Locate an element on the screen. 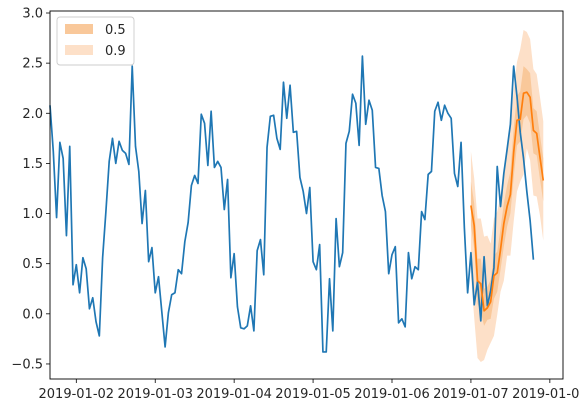 The width and height of the screenshot is (579, 416). quantile-band-0.5-layer is located at coordinates (507, 196).